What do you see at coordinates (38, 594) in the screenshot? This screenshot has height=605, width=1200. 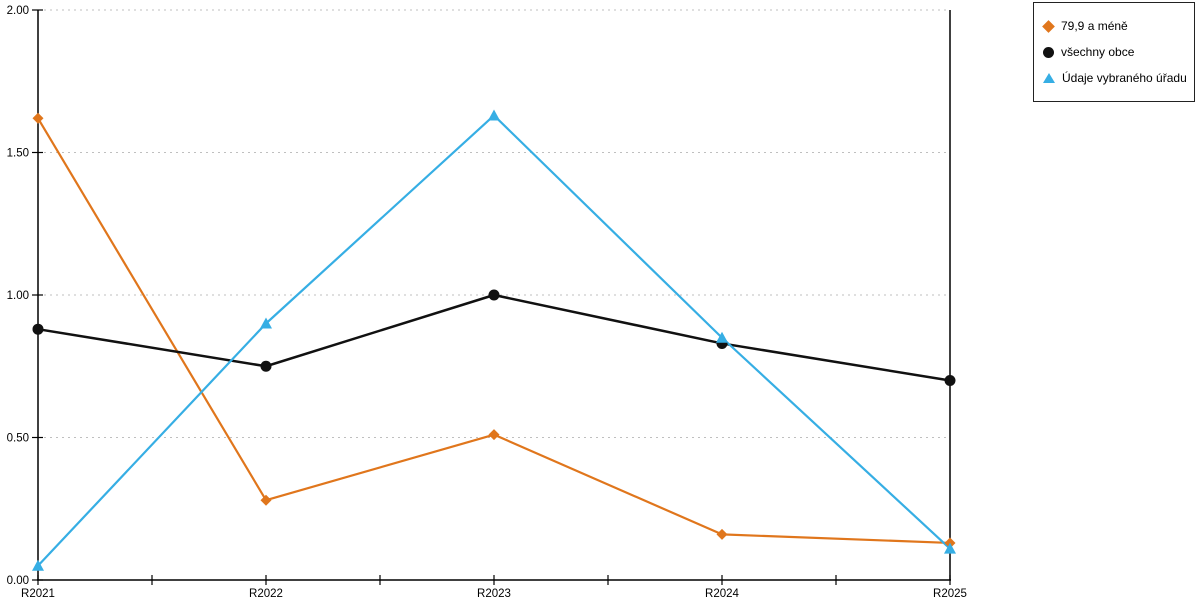 I see `x-tick-label: R2021` at bounding box center [38, 594].